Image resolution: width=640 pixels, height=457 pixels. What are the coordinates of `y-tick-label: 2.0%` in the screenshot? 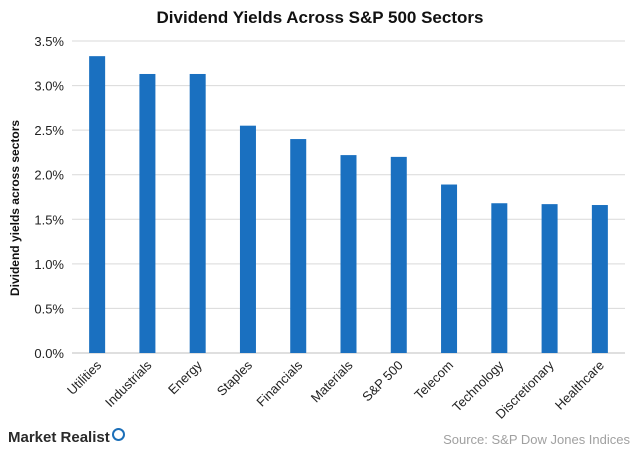 It's located at (49, 175).